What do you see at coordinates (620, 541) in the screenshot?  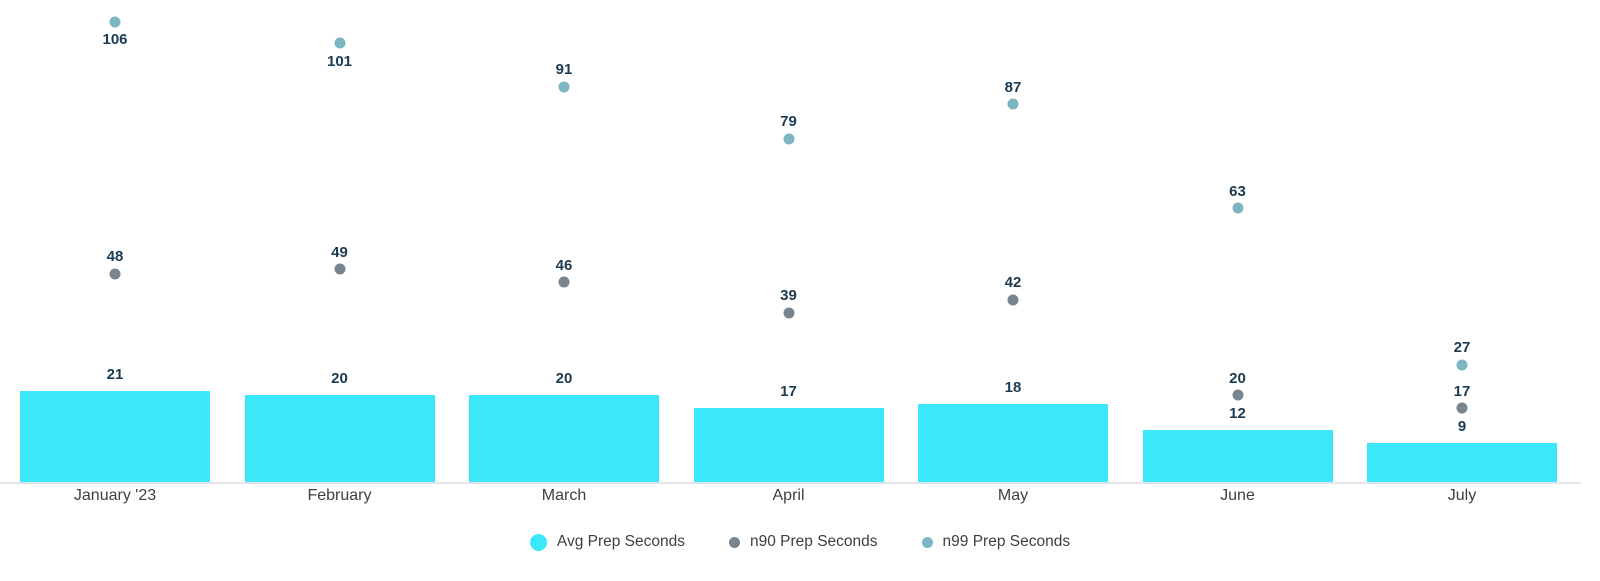 I see `legend-label: Avg Prep Seconds` at bounding box center [620, 541].